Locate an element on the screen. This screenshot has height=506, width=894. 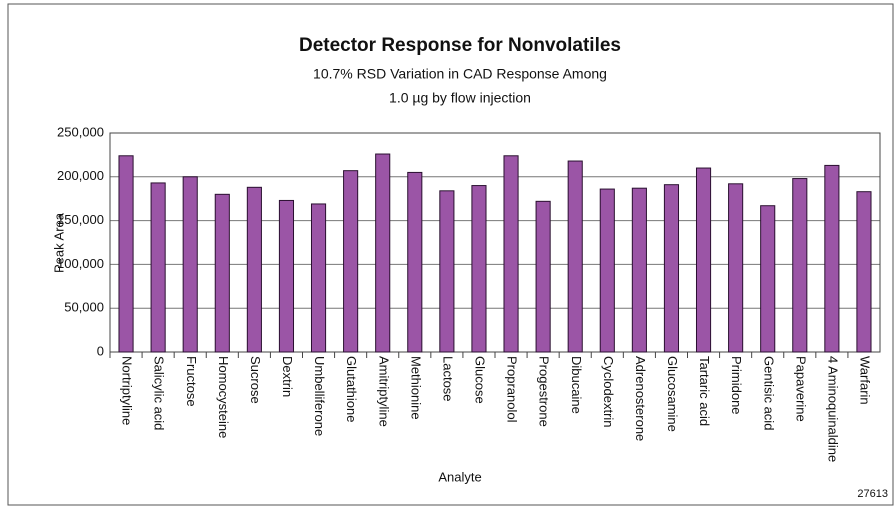
y-tick-label: 50,000 is located at coordinates (84, 307).